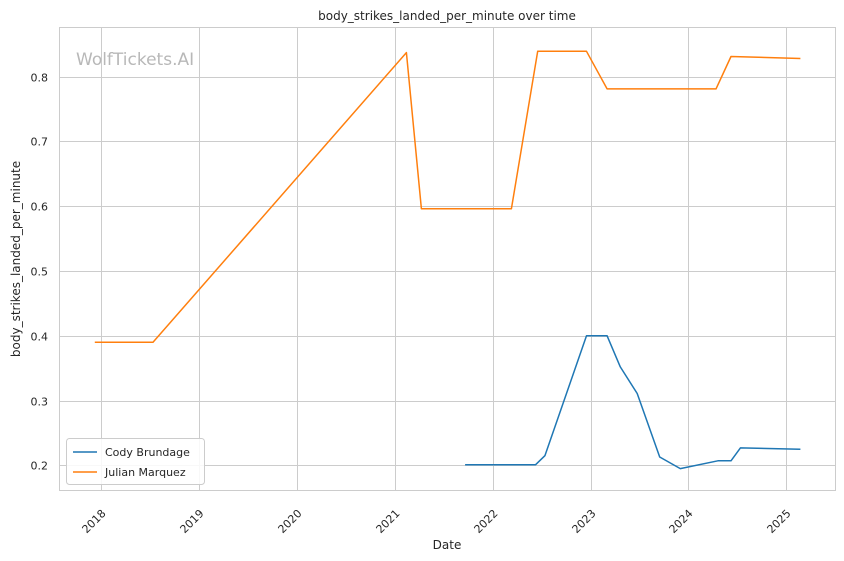  I want to click on legend: Cody Brundage Julian Marquez, so click(135, 461).